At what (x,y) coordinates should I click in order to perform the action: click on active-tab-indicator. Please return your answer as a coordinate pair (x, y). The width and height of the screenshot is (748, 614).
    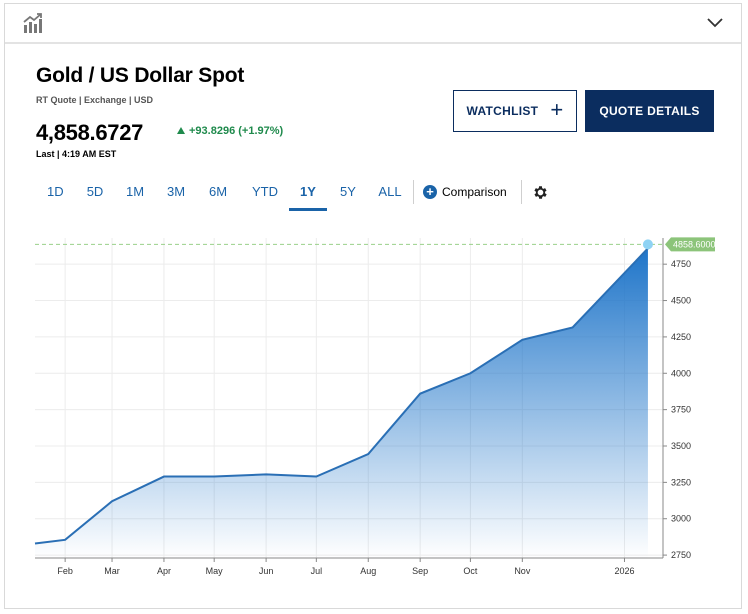
    Looking at the image, I should click on (308, 209).